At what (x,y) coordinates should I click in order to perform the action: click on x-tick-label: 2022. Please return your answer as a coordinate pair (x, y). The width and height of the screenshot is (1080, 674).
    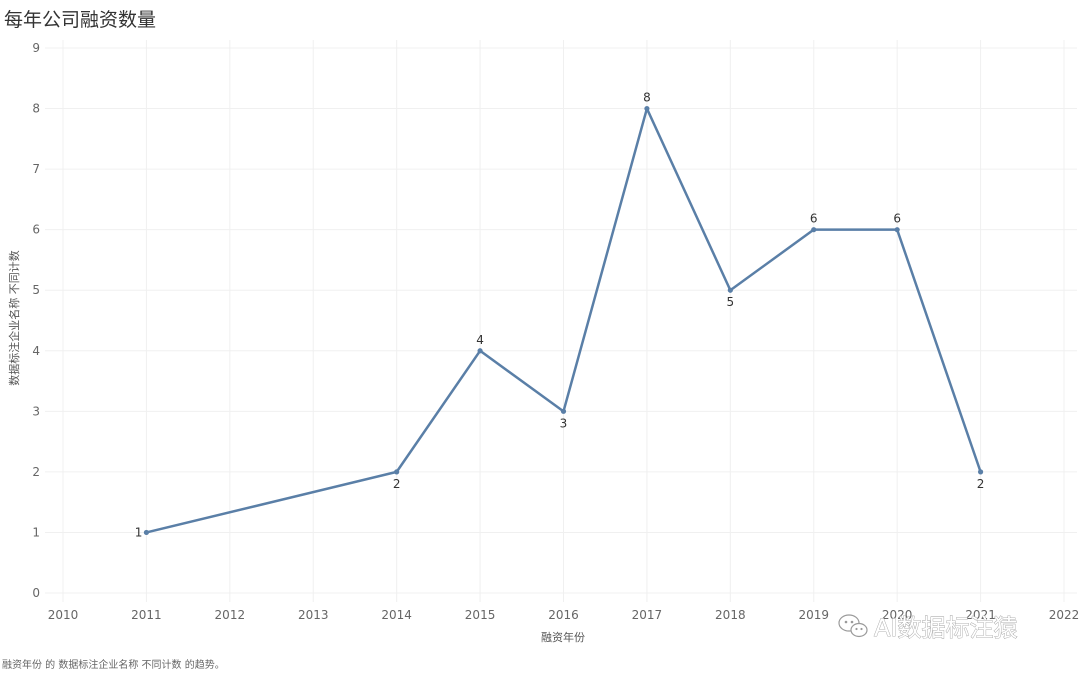
    Looking at the image, I should click on (1064, 615).